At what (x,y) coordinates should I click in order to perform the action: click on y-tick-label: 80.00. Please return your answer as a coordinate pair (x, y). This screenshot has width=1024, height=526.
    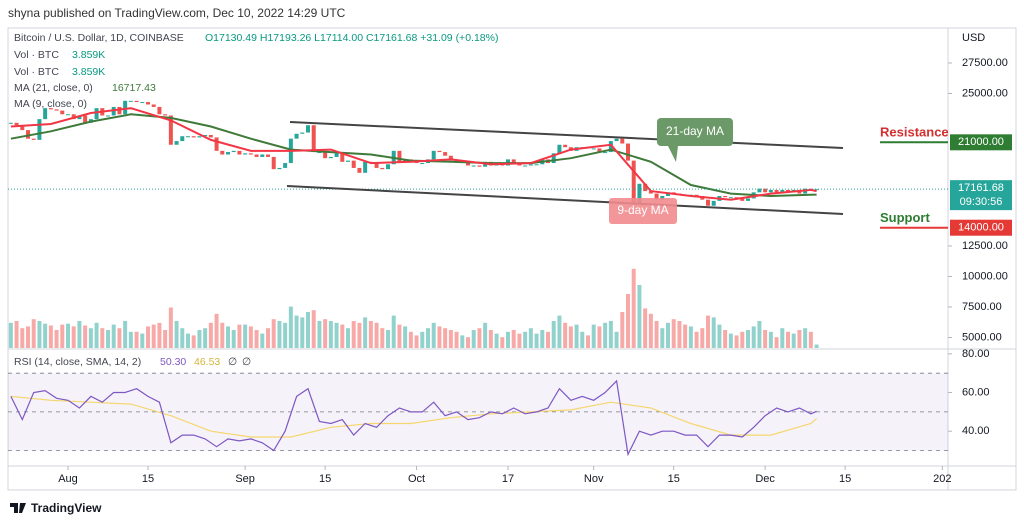
    Looking at the image, I should click on (976, 354).